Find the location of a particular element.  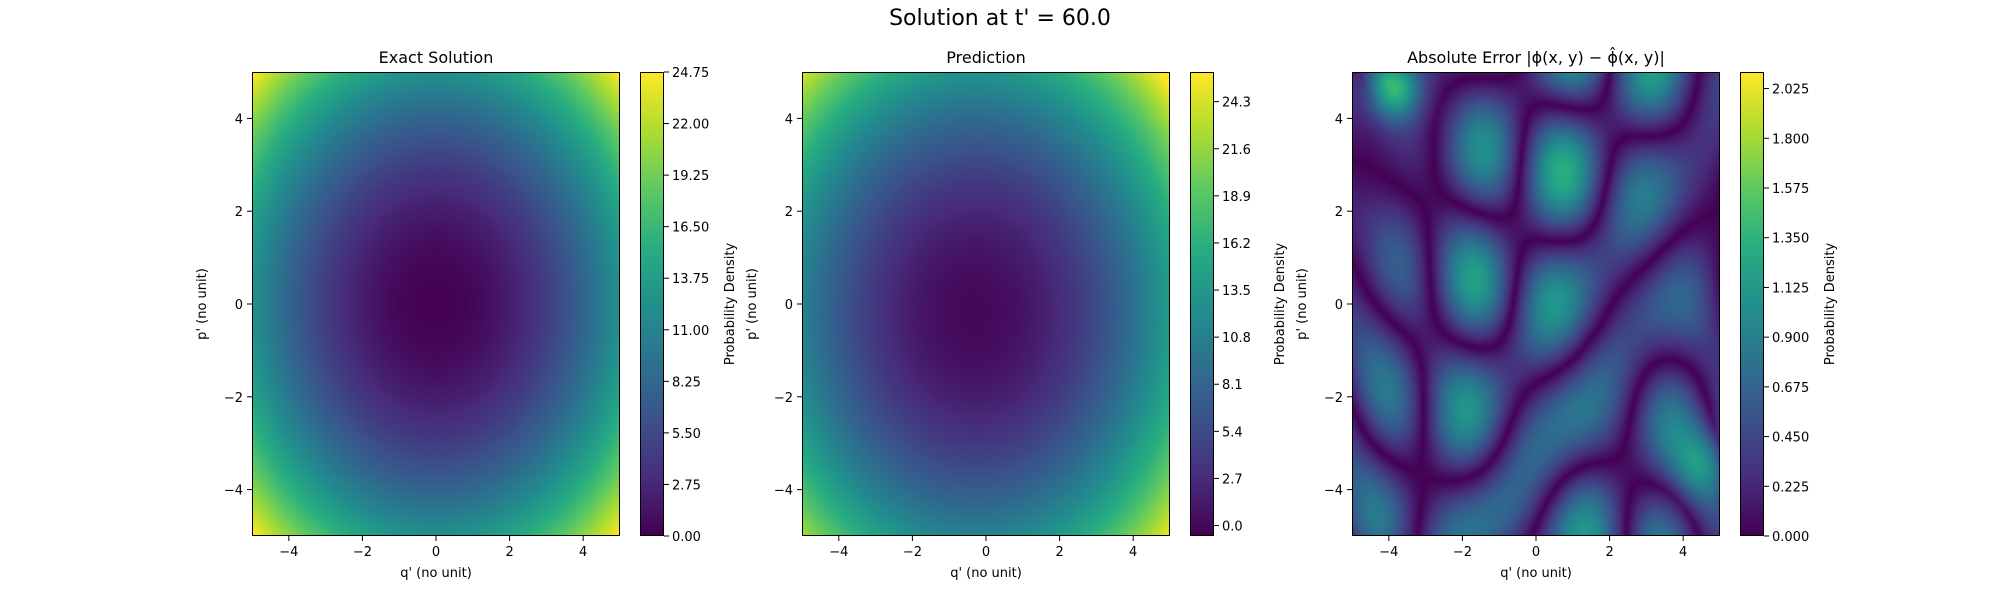

colorbar-tick-label-error: 2.025 is located at coordinates (1790, 90).